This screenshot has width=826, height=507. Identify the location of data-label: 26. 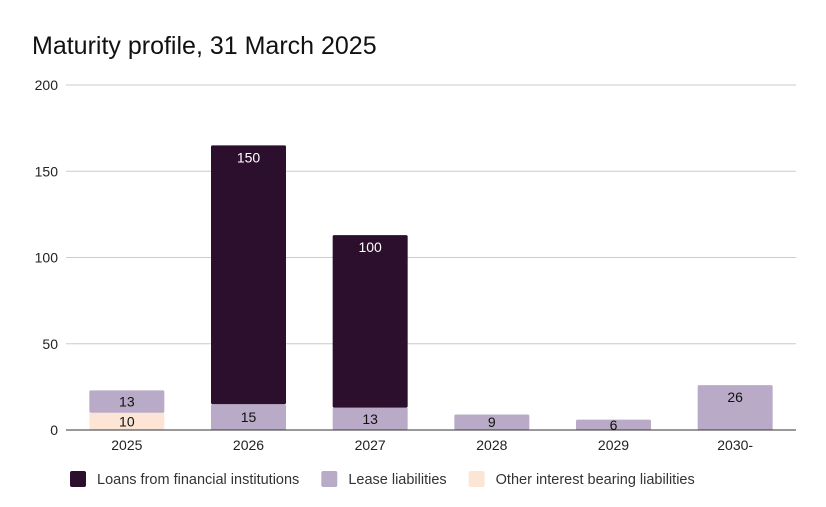
(735, 397).